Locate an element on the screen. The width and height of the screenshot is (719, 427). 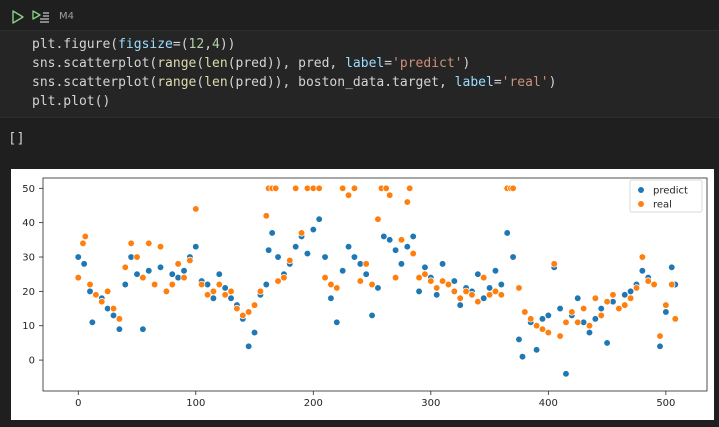
code-token: figsize is located at coordinates (145, 44).